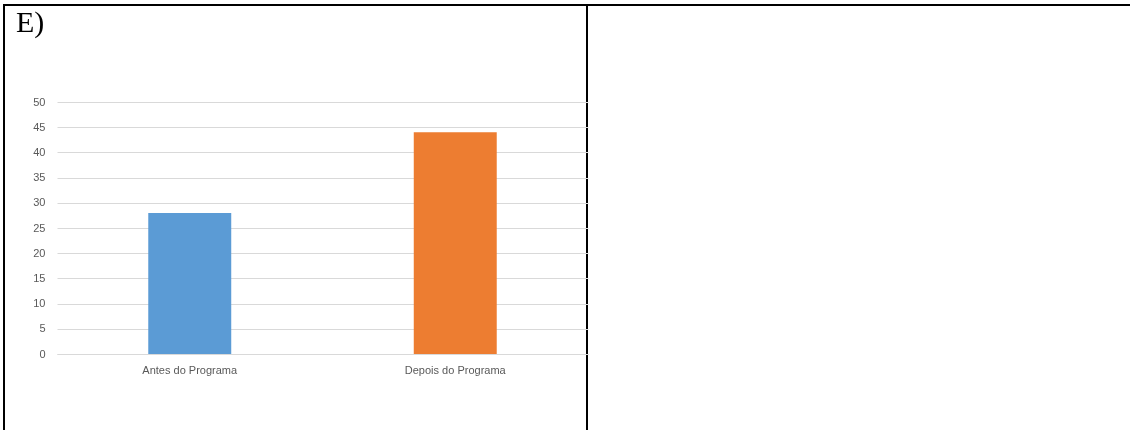 This screenshot has height=430, width=1130. What do you see at coordinates (39, 277) in the screenshot?
I see `y-tick-label: 15` at bounding box center [39, 277].